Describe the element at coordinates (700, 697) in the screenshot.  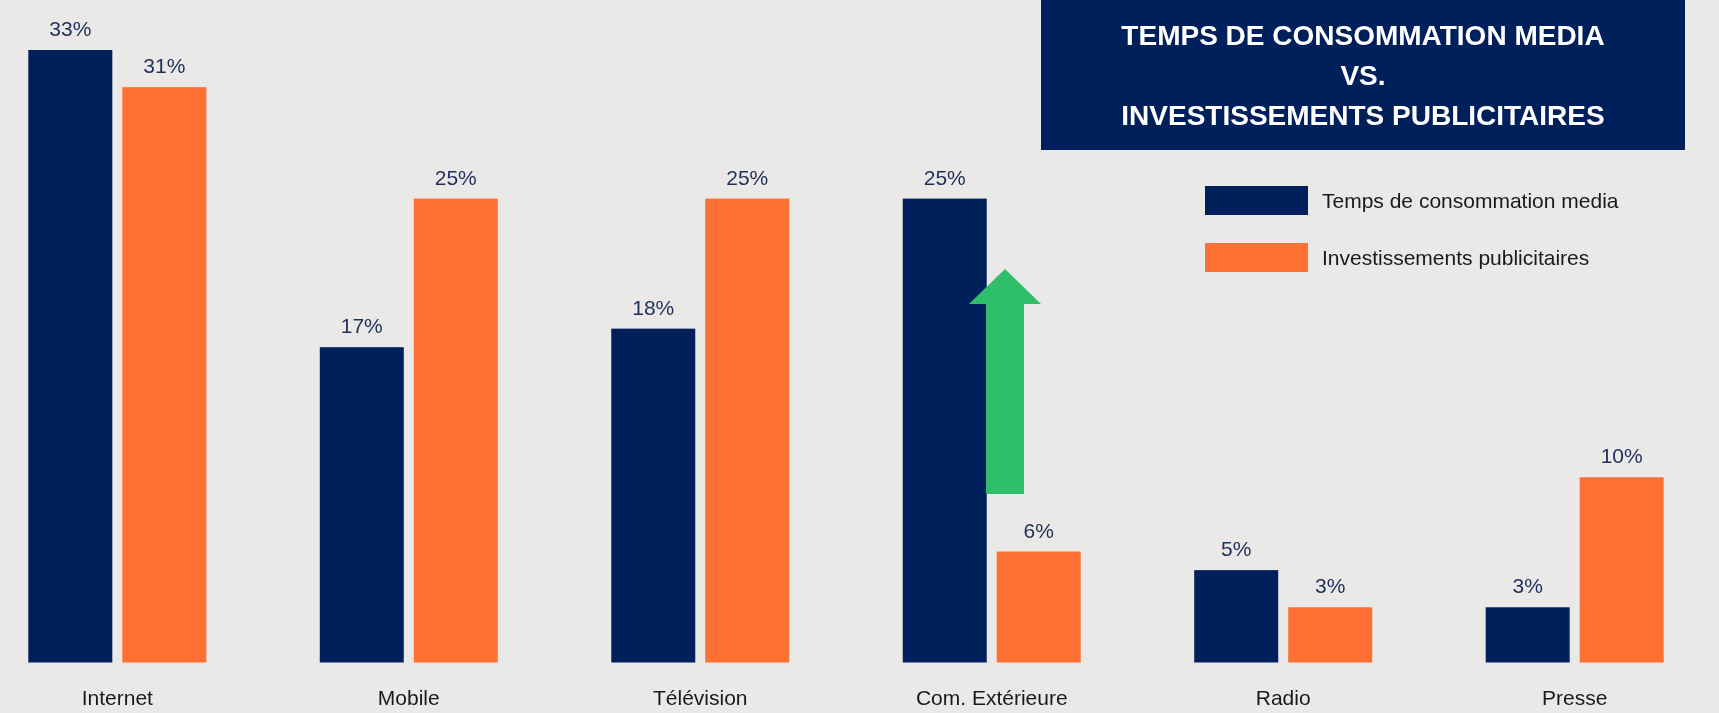
I see `x-tick-label: Télévision` at that location.